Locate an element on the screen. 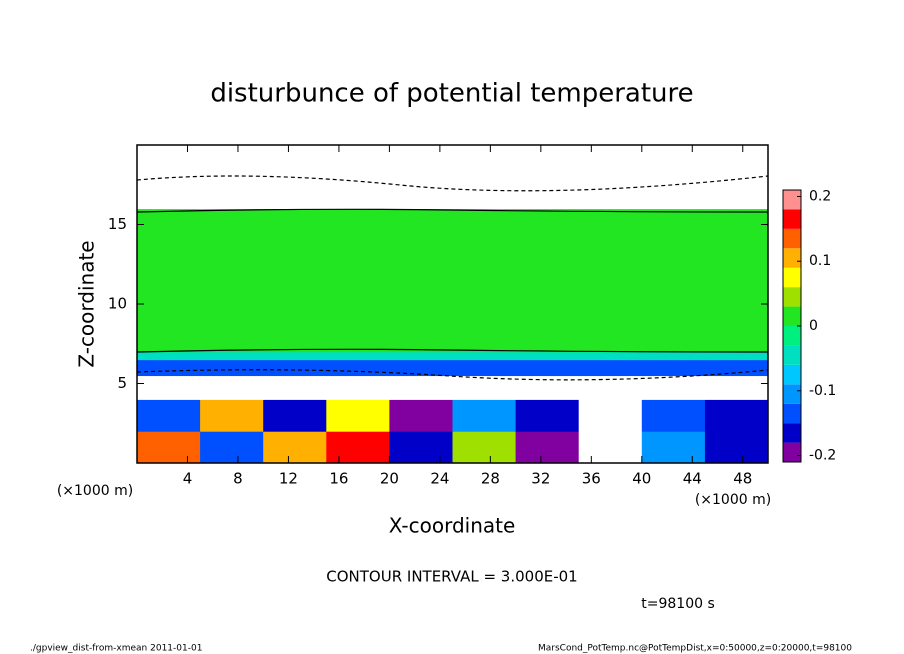 Image resolution: width=904 pixels, height=654 pixels. x-axis-label: X-coordinate is located at coordinates (452, 526).